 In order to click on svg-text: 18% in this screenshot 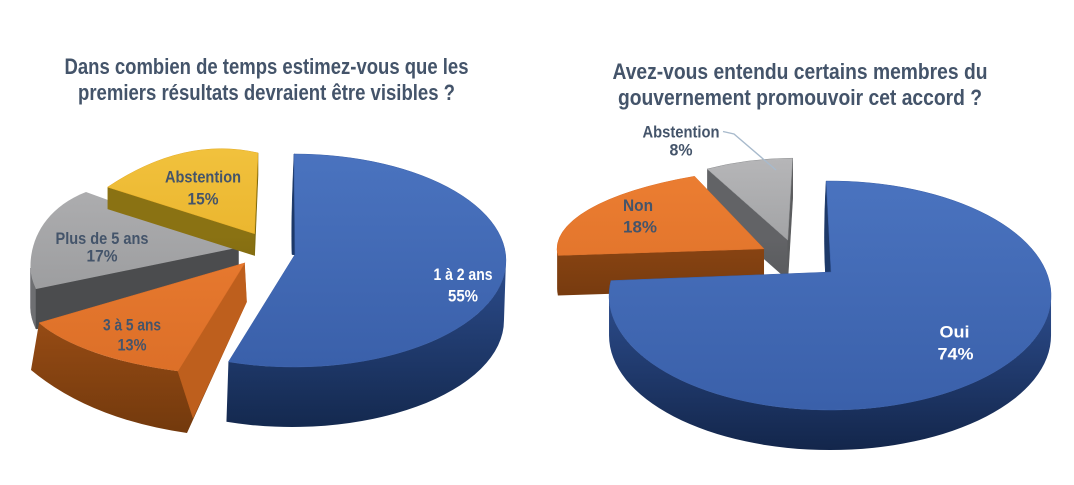, I will do `click(640, 227)`.